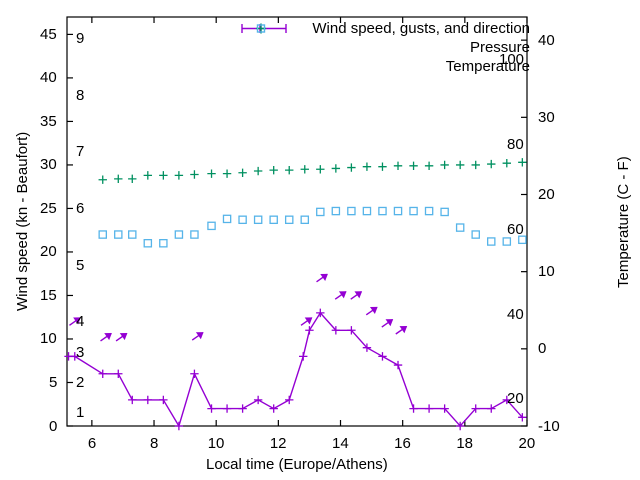 This screenshot has height=480, width=640. I want to click on y-tick-label-35: 35, so click(48, 121).